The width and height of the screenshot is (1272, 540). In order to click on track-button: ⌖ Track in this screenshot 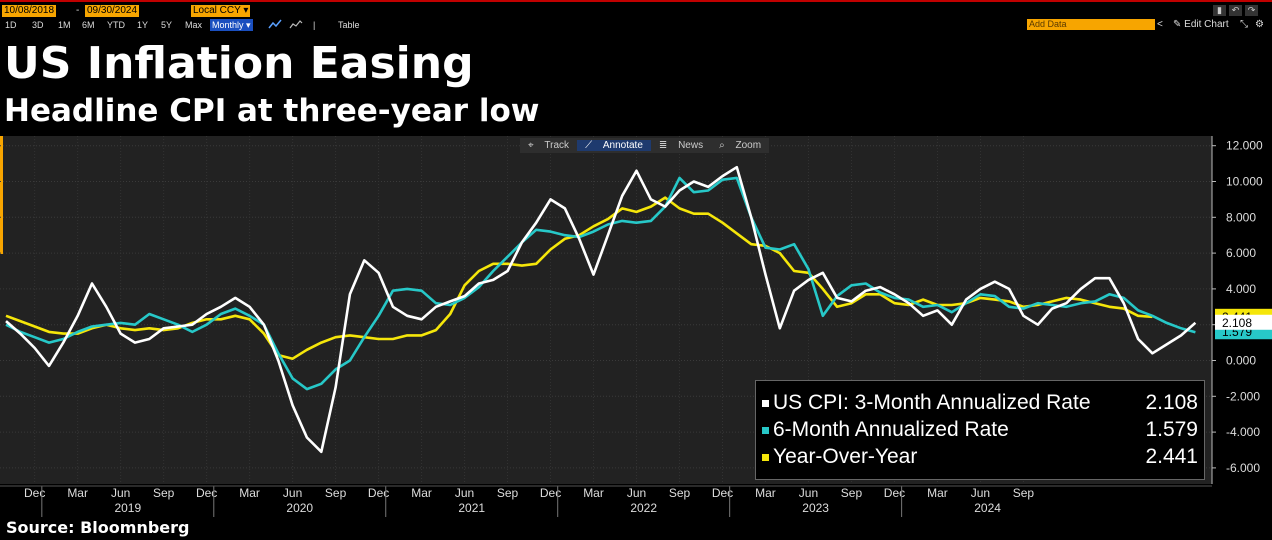, I will do `click(548, 145)`.